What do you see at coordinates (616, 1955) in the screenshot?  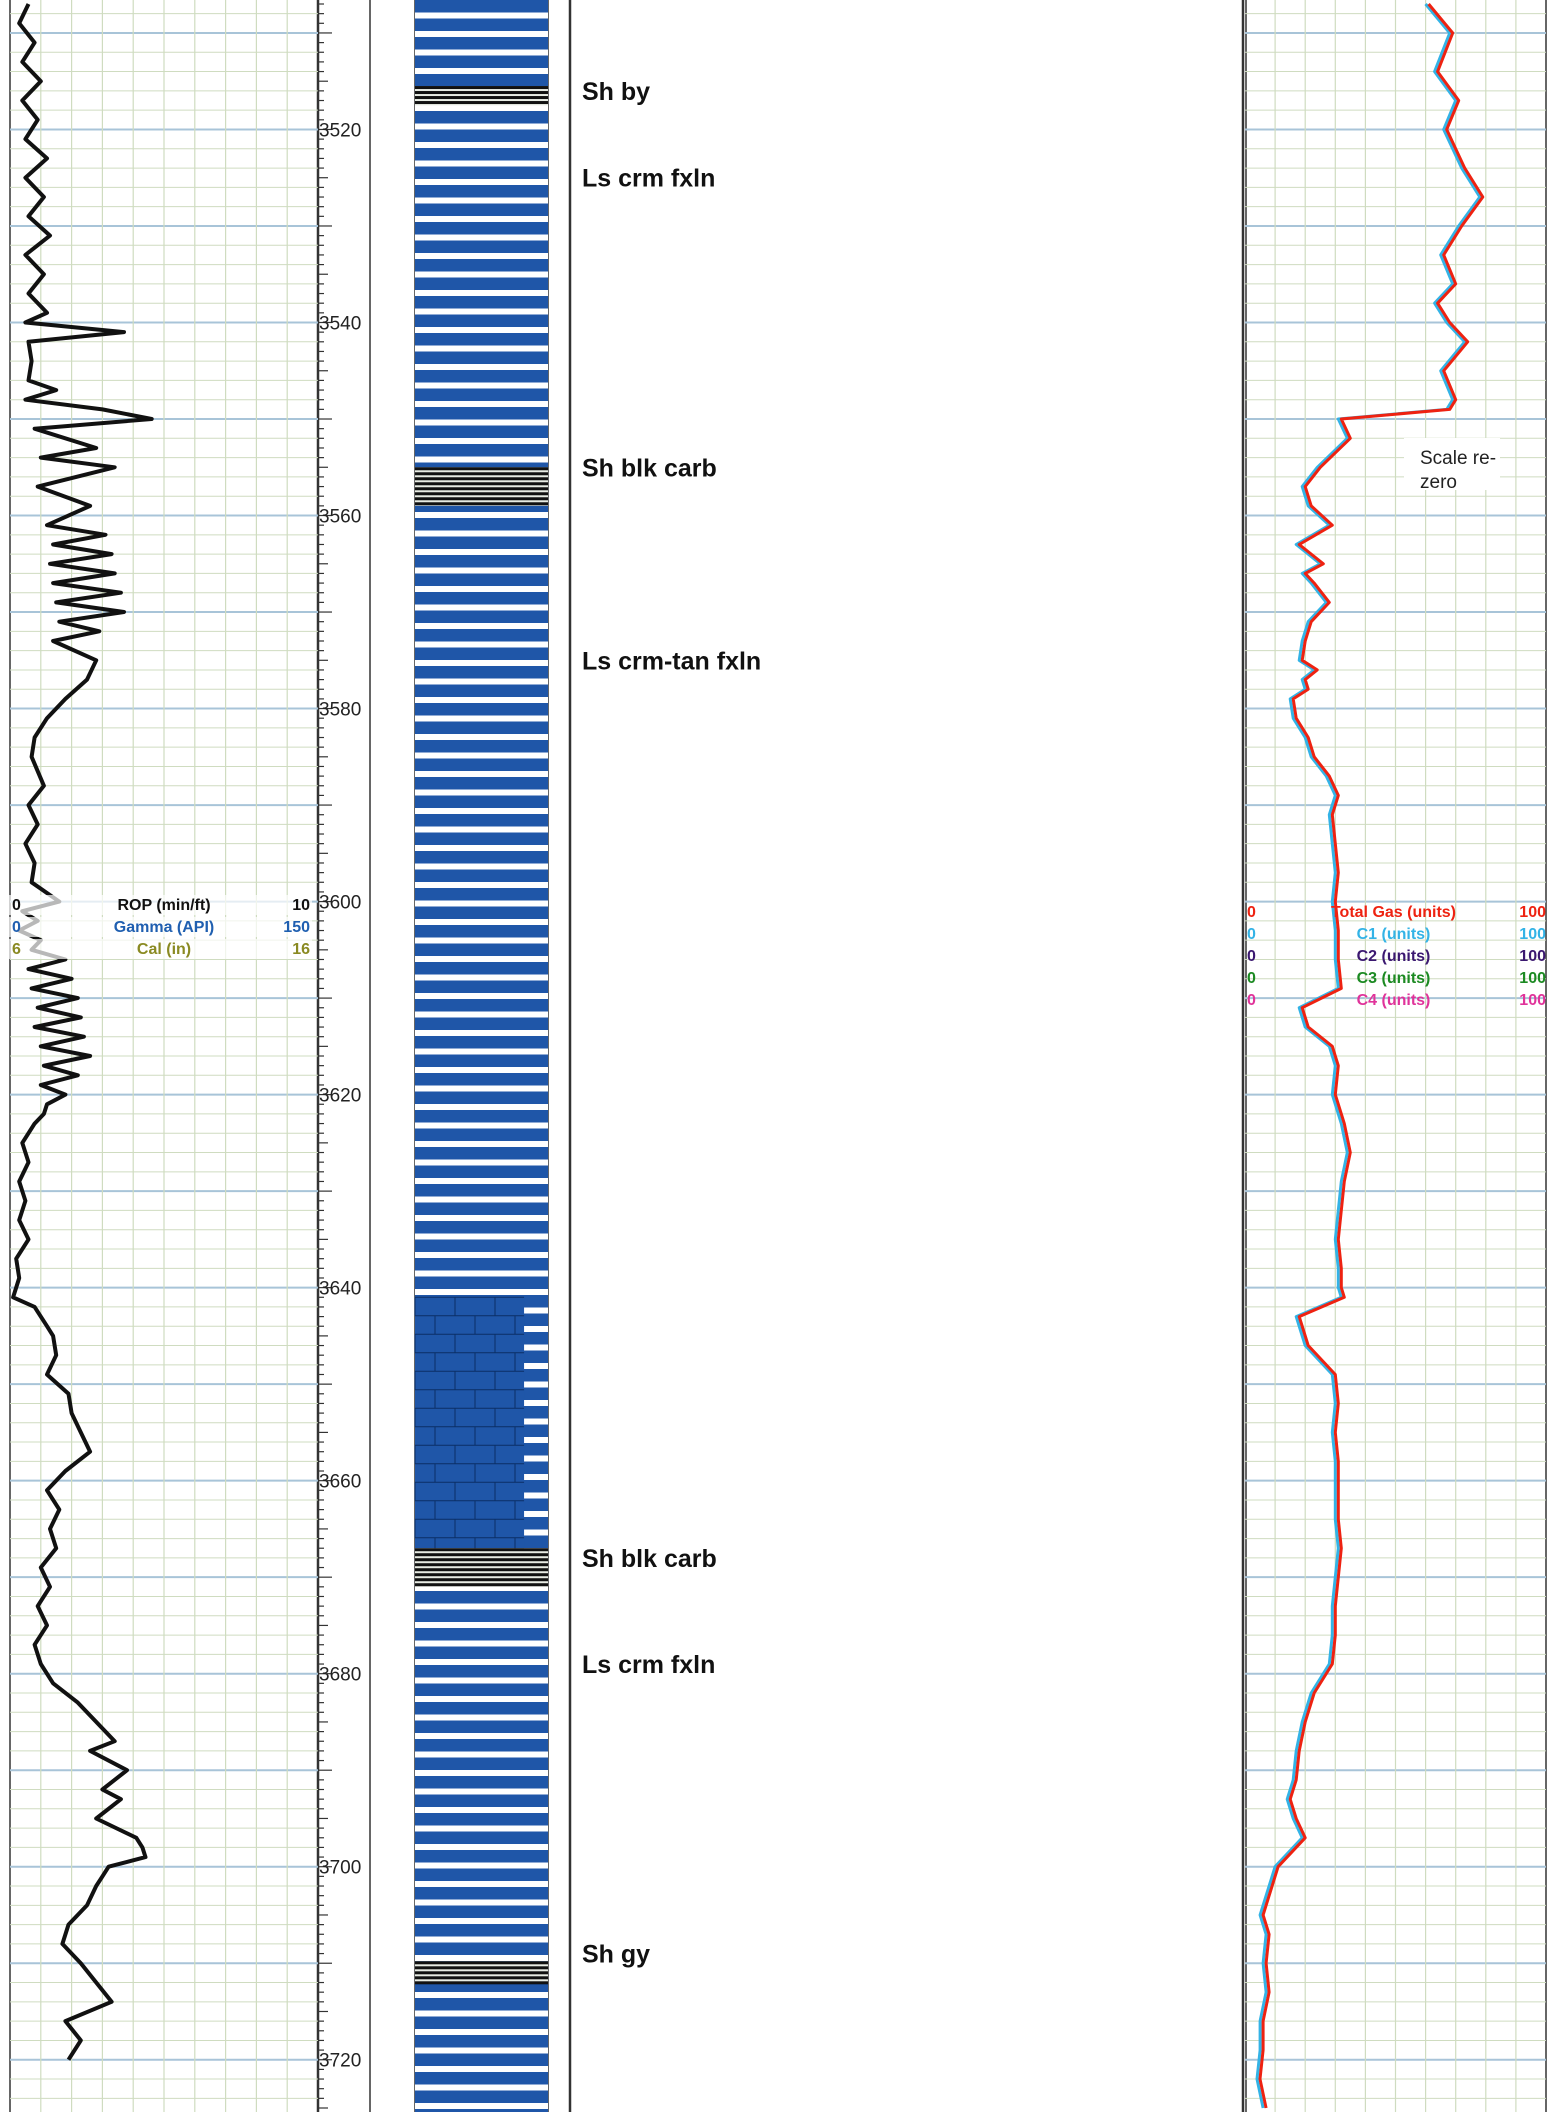 I see `lithology-label: Sh gy` at bounding box center [616, 1955].